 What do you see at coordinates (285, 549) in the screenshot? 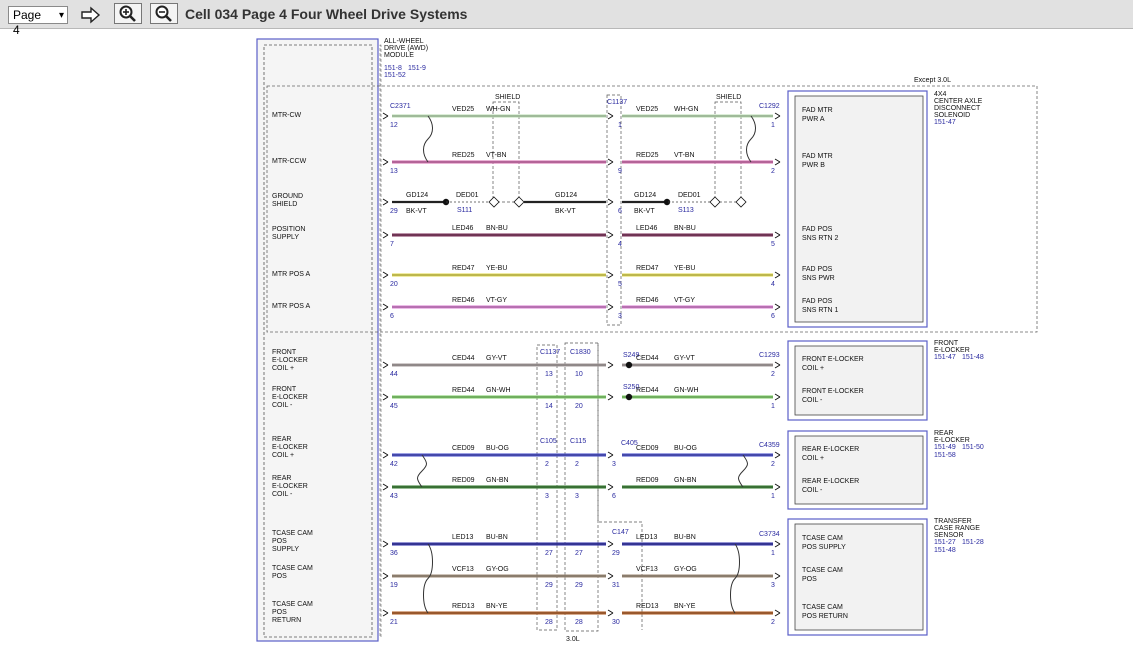
I see `module-pin-label: SUPPLY` at bounding box center [285, 549].